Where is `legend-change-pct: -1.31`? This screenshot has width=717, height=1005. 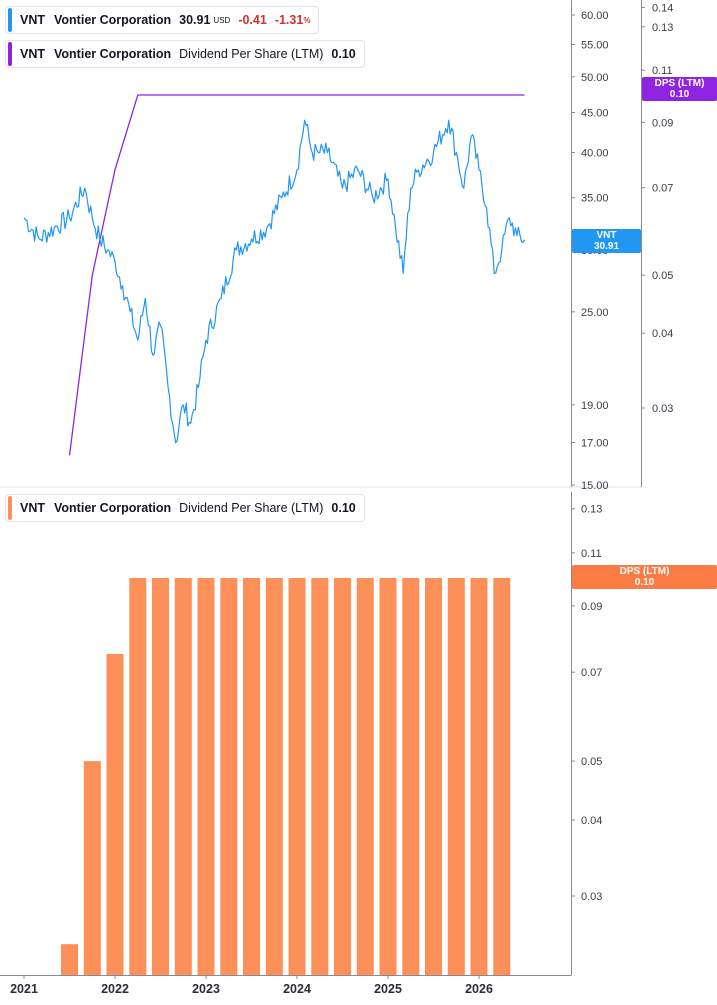
legend-change-pct: -1.31 is located at coordinates (289, 20).